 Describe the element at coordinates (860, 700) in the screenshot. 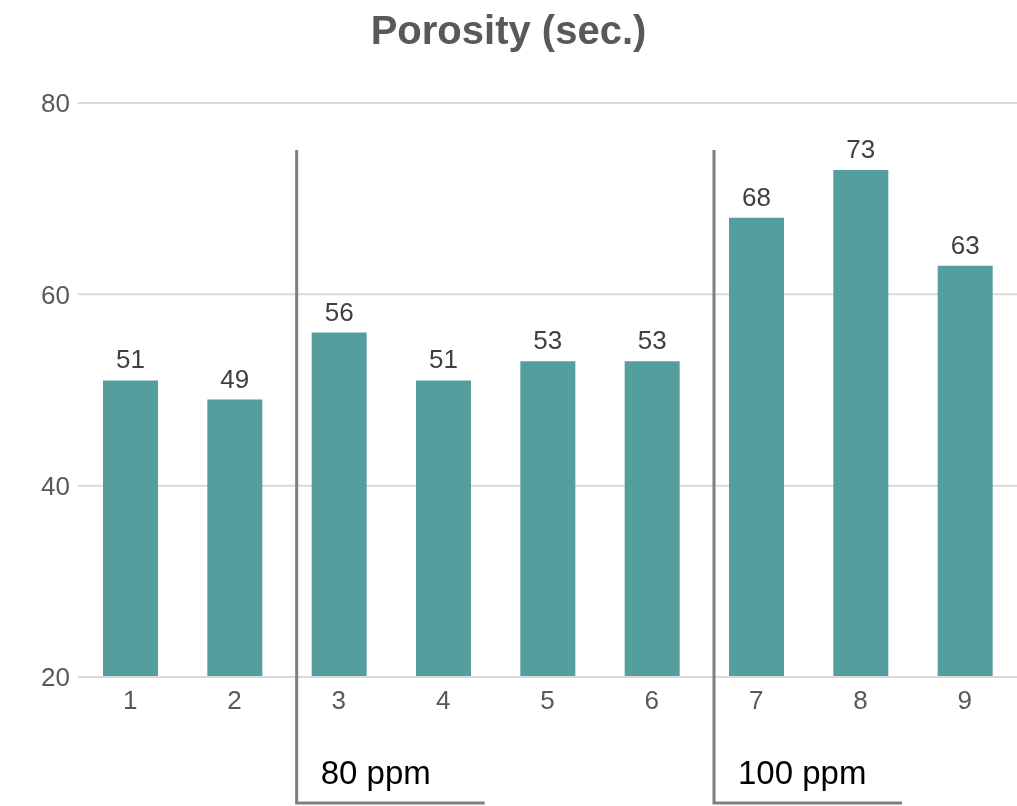

I see `x-tick-label: 8` at that location.